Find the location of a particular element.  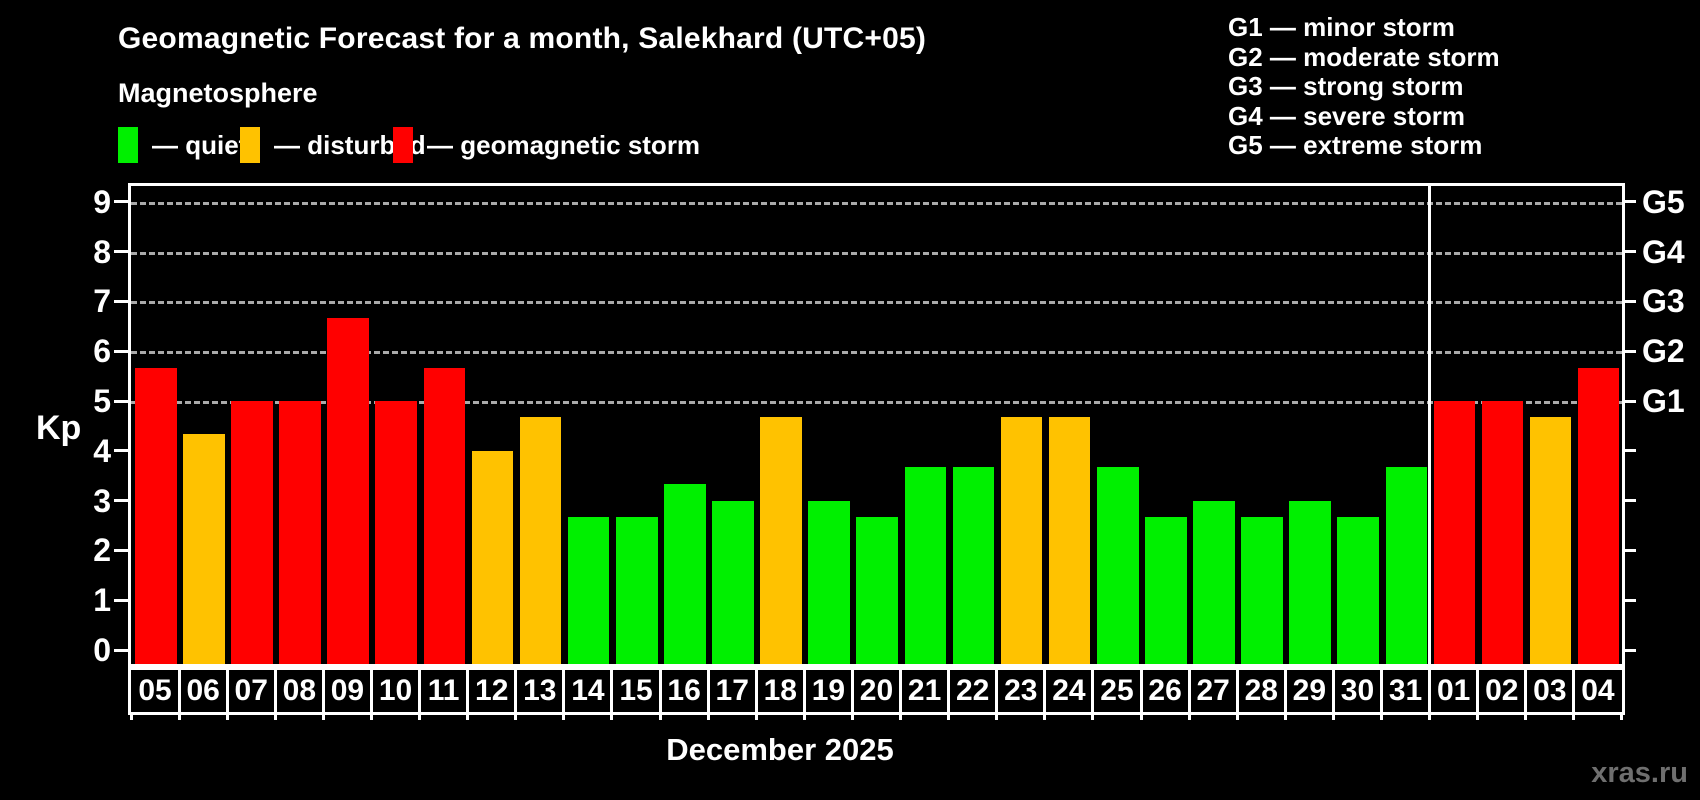

day-label-03-29: 03 is located at coordinates (1550, 690).